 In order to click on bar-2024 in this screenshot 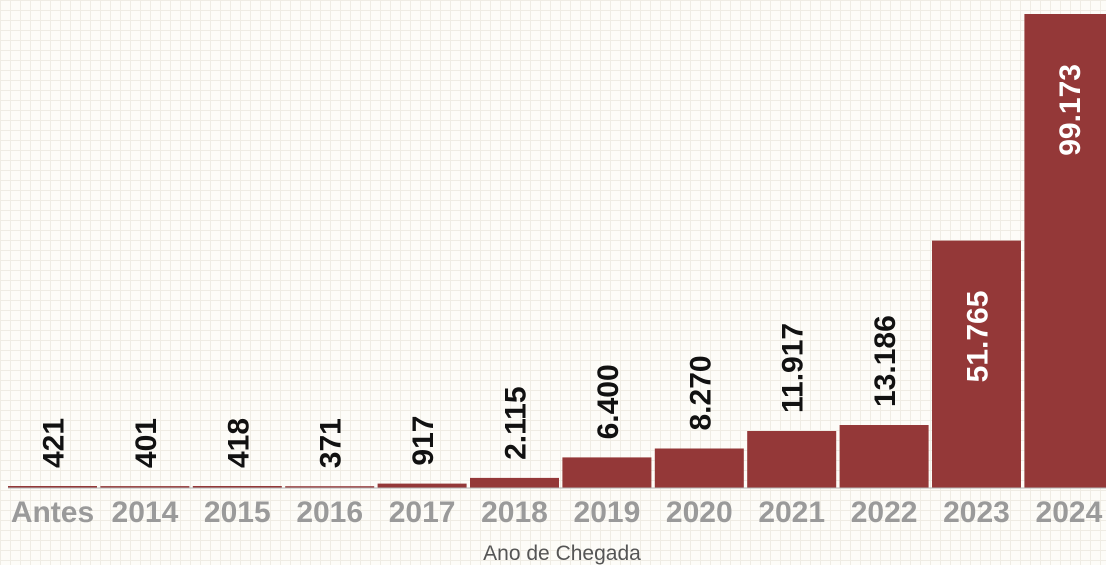, I will do `click(1065, 251)`.